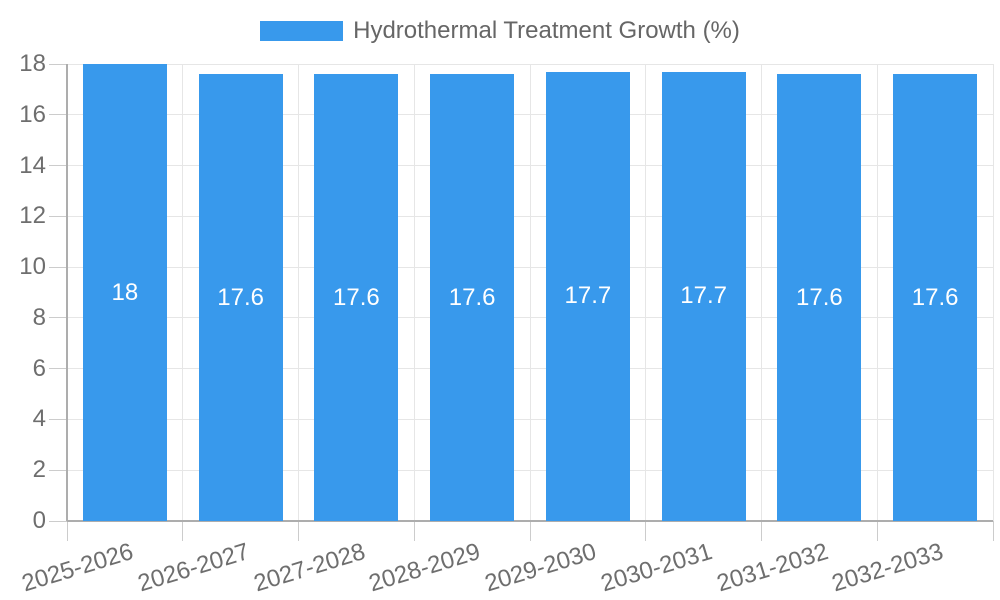 The height and width of the screenshot is (600, 1000). I want to click on y-tick-label: 0, so click(39, 520).